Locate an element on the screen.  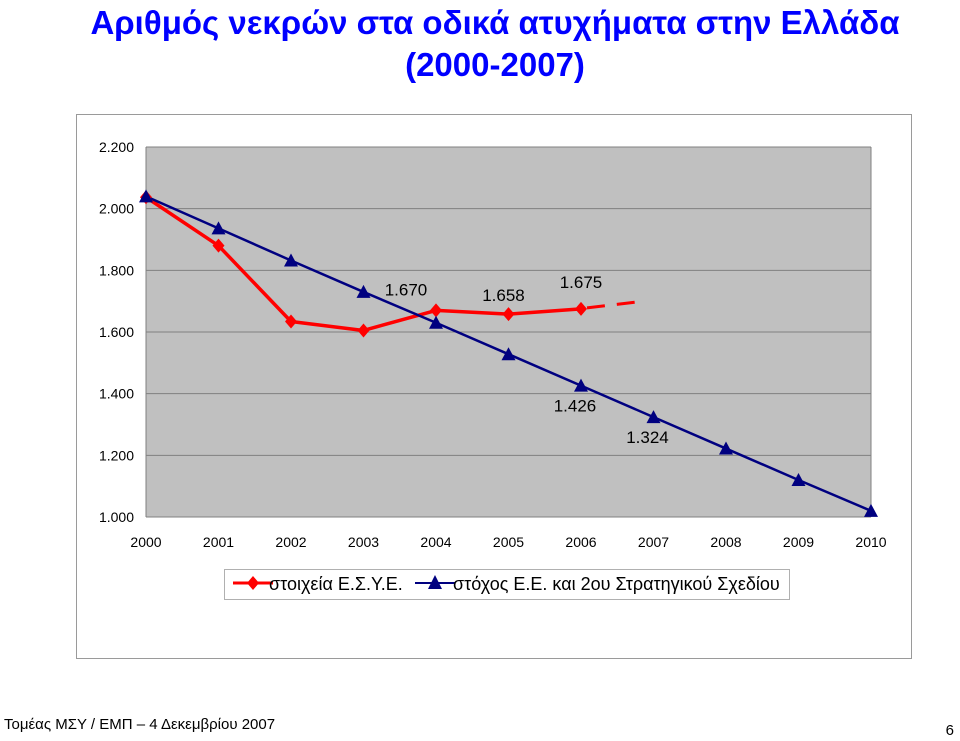
x-tick-label: 2000 is located at coordinates (145, 542).